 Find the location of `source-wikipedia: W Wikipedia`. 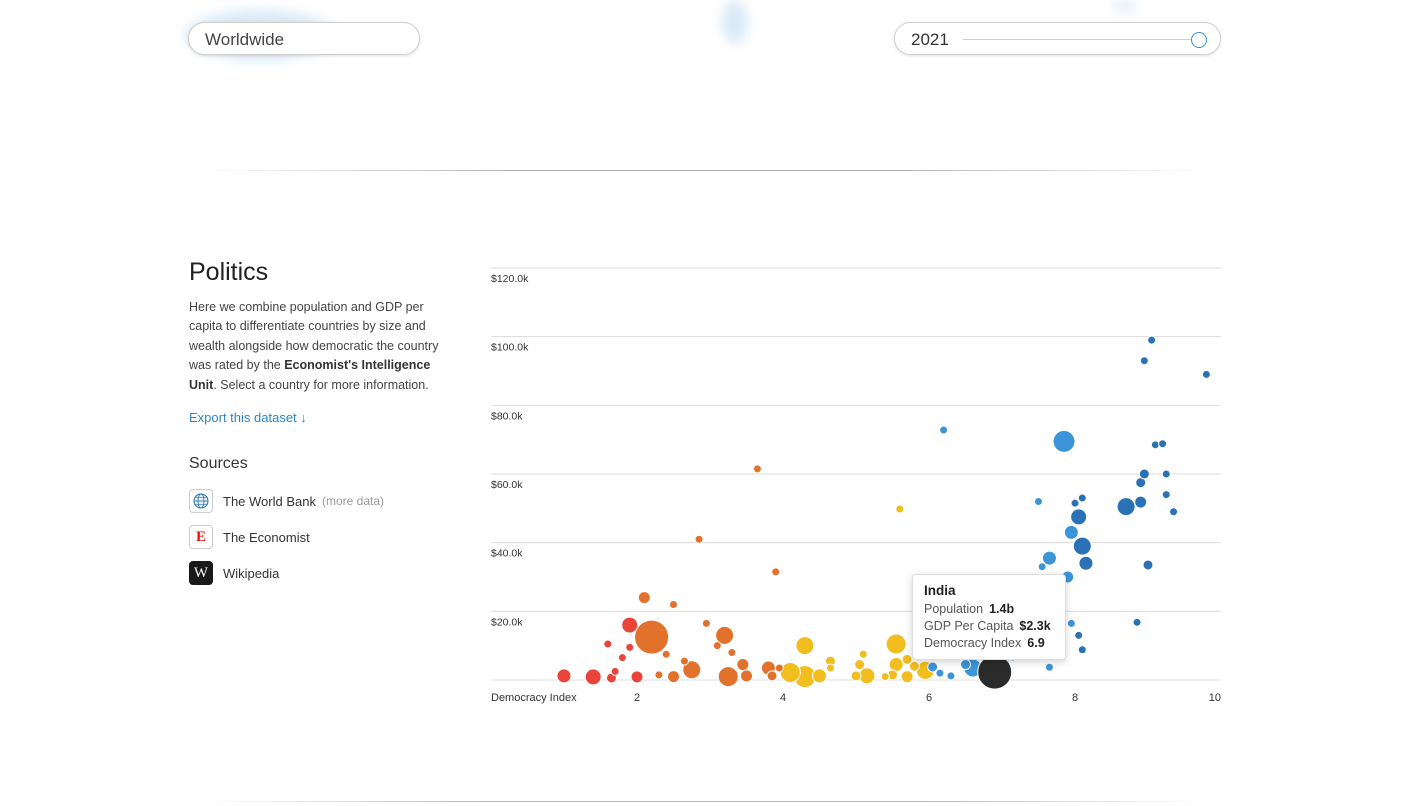

source-wikipedia: W Wikipedia is located at coordinates (234, 573).